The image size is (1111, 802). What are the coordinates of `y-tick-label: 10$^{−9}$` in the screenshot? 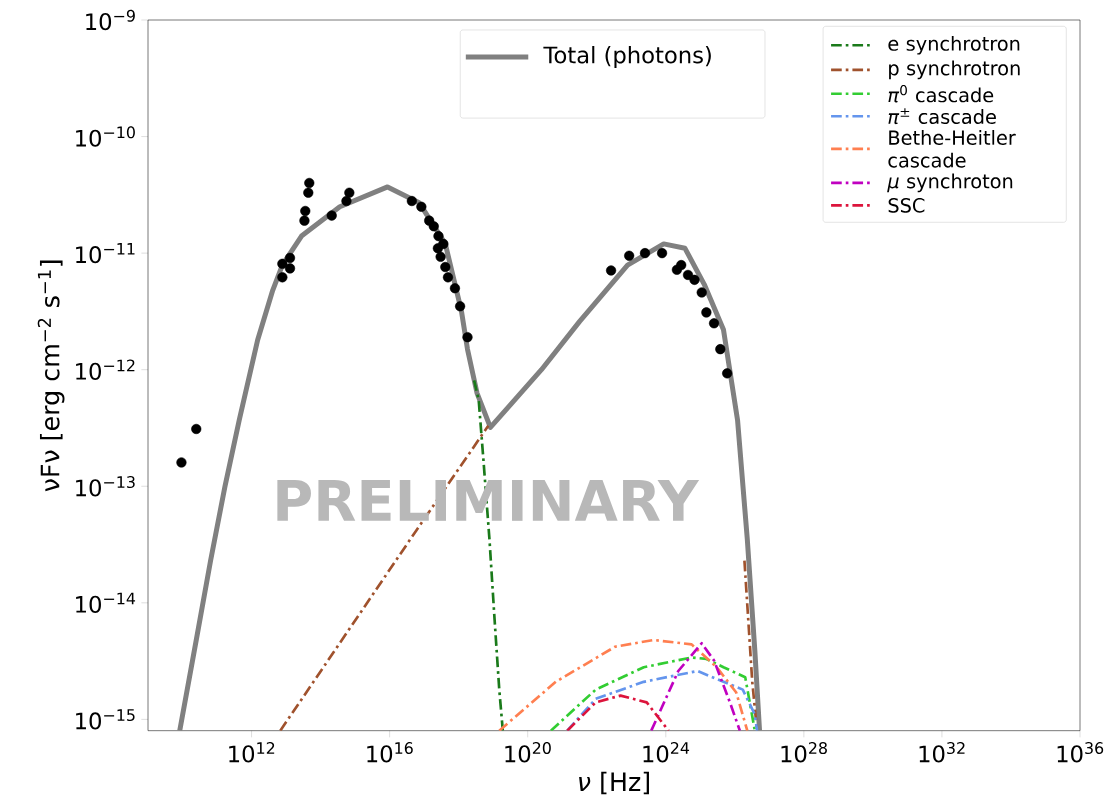 It's located at (110, 20).